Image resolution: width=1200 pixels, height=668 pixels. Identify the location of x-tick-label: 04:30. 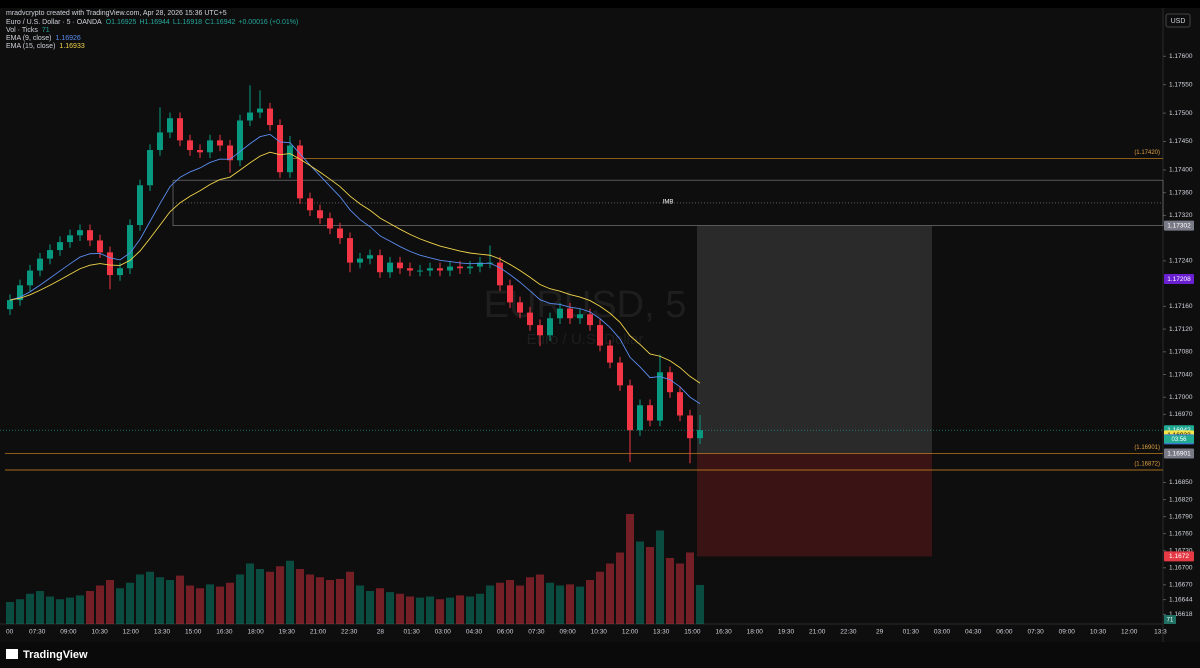
(474, 632).